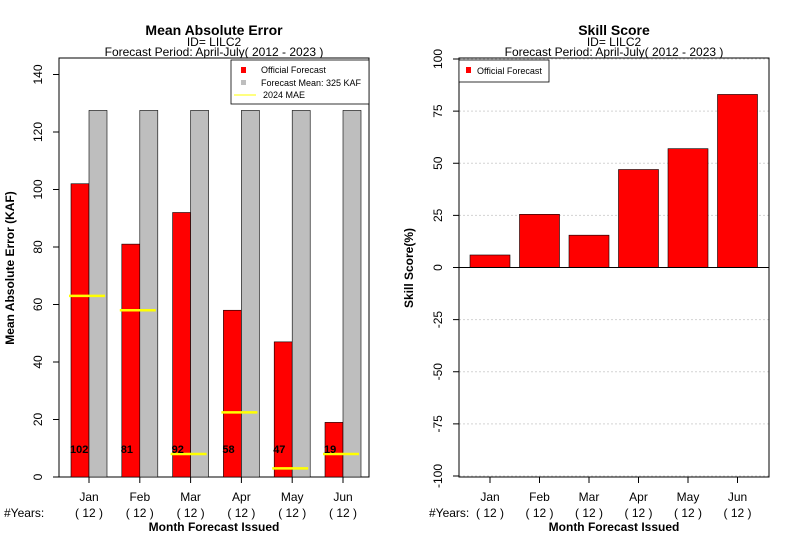  Describe the element at coordinates (243, 82) in the screenshot. I see `legend-swatch-mean` at that location.